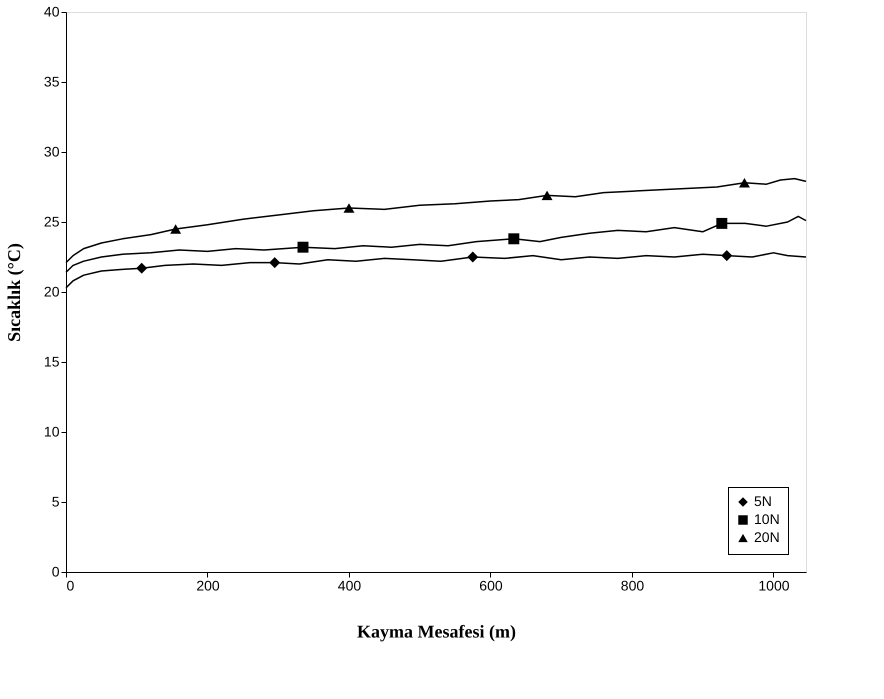 The image size is (884, 699). What do you see at coordinates (52, 152) in the screenshot?
I see `y-tick-label: 30` at bounding box center [52, 152].